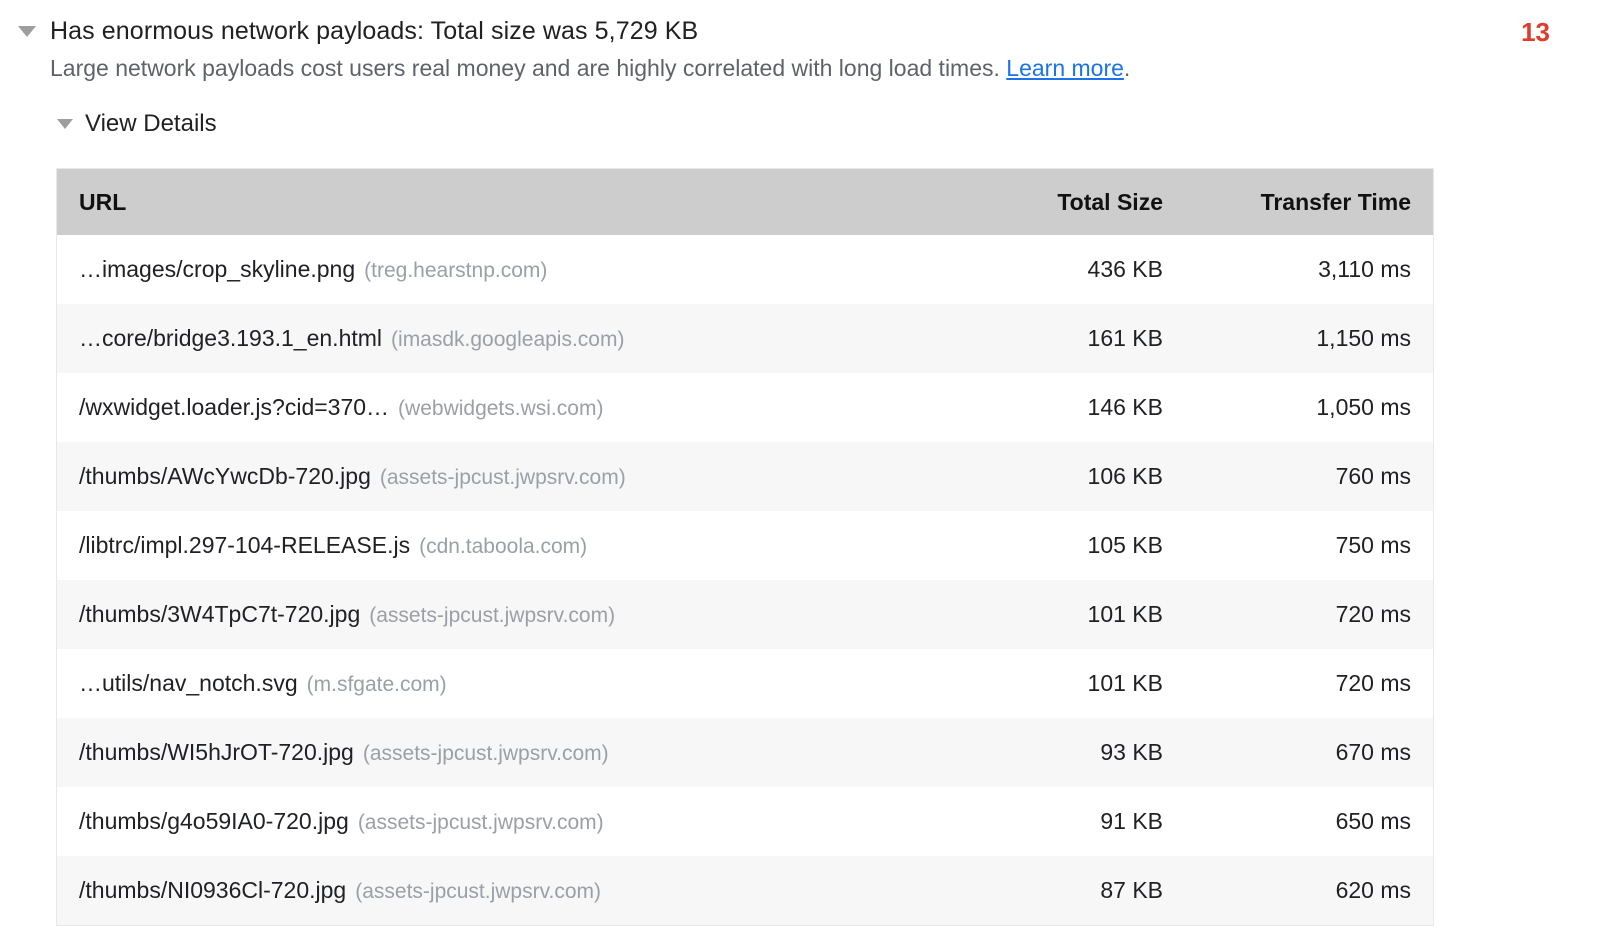  Describe the element at coordinates (1131, 821) in the screenshot. I see `cell-total-size: 91 KB` at that location.